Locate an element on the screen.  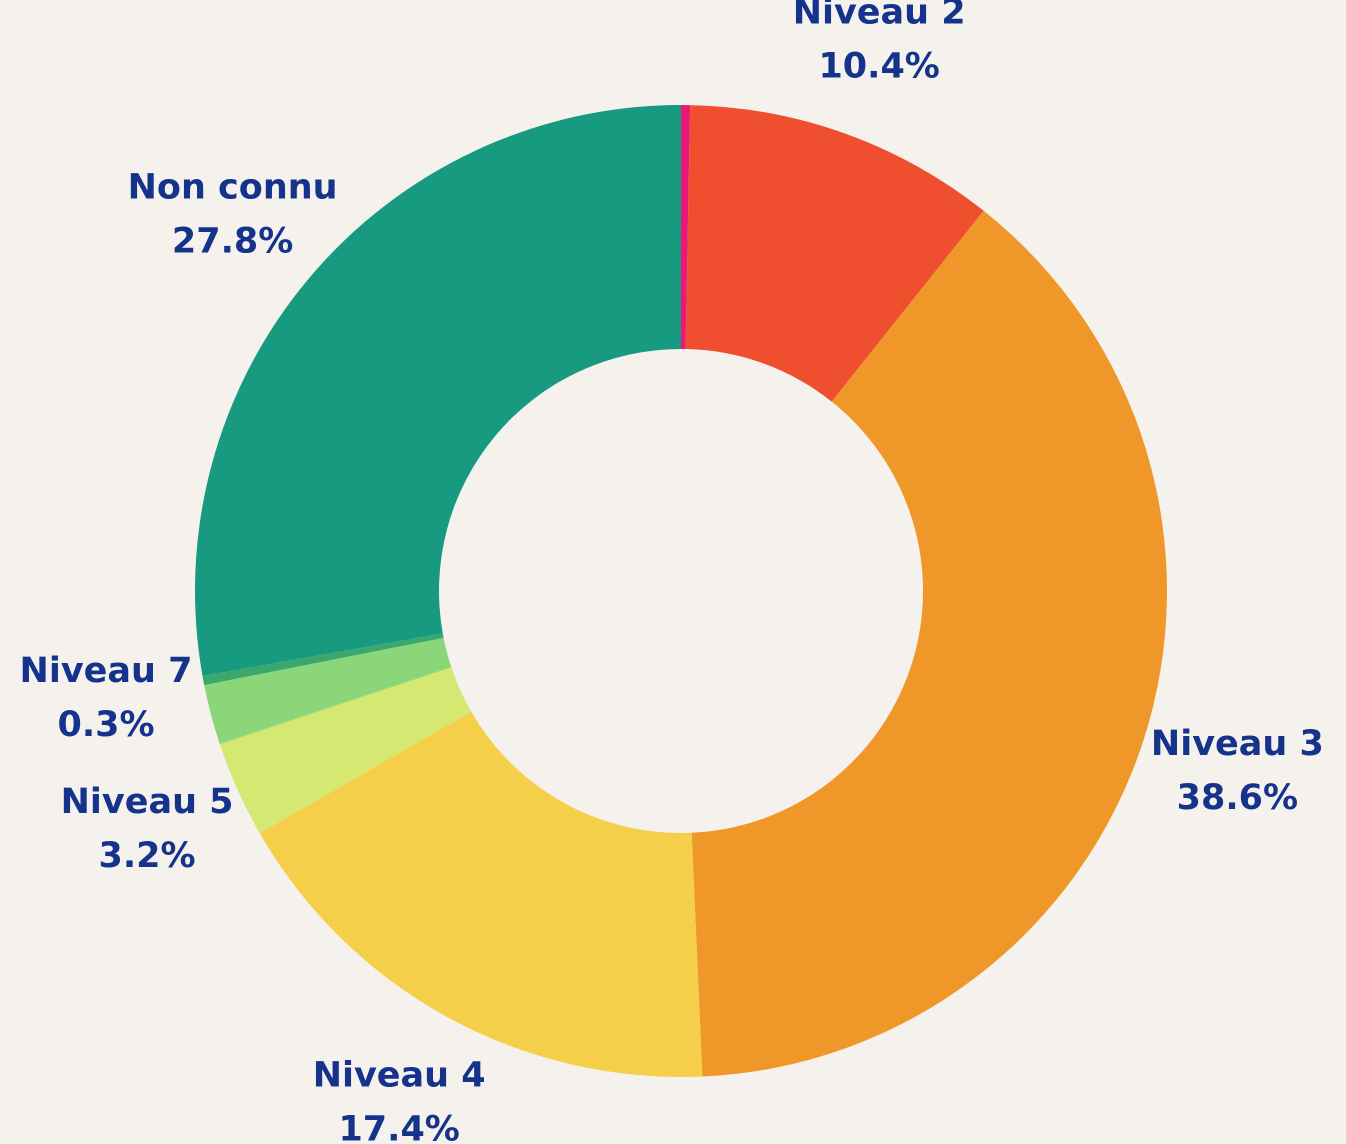
slice-label: Niveau 3 is located at coordinates (1237, 744).